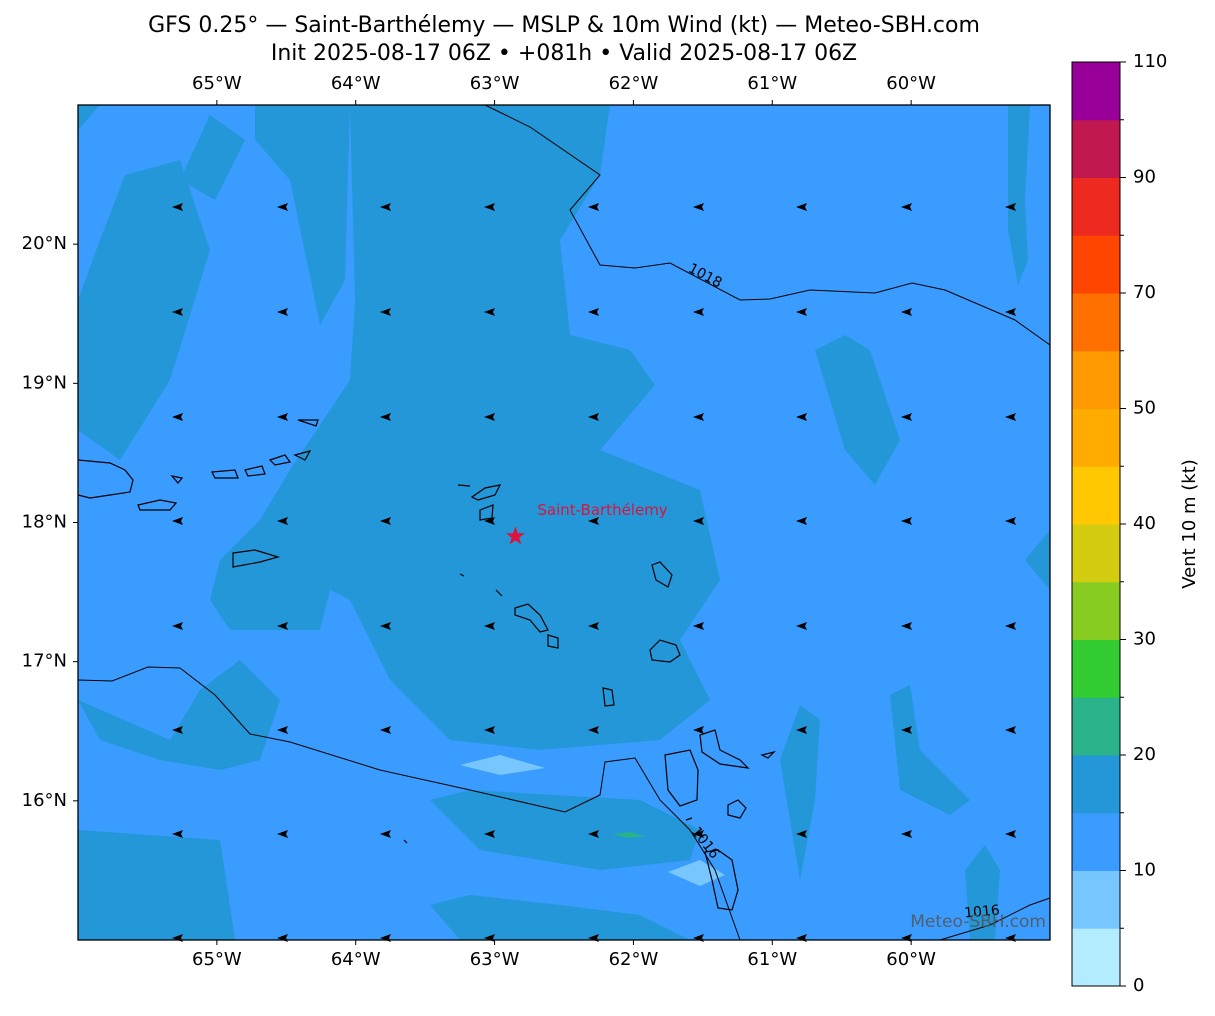 This screenshot has height=1016, width=1215. I want to click on colorbar-tick-label: 10, so click(1144, 870).